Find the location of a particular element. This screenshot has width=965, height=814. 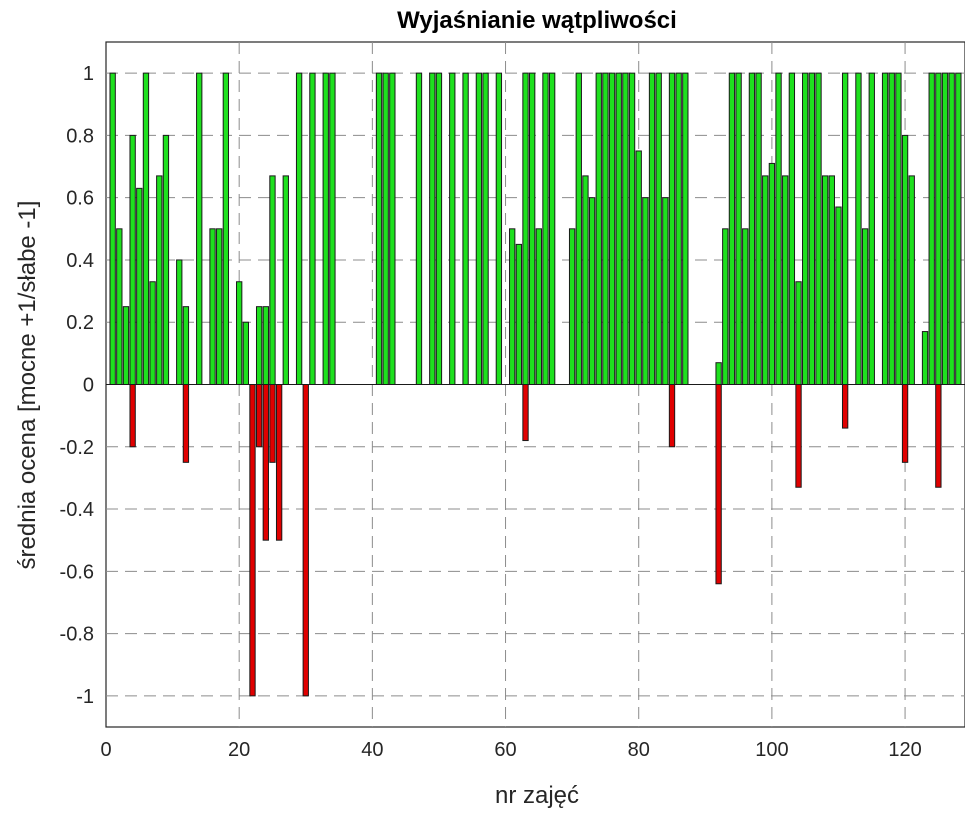

y-tick-label: 0.8 is located at coordinates (80, 136).